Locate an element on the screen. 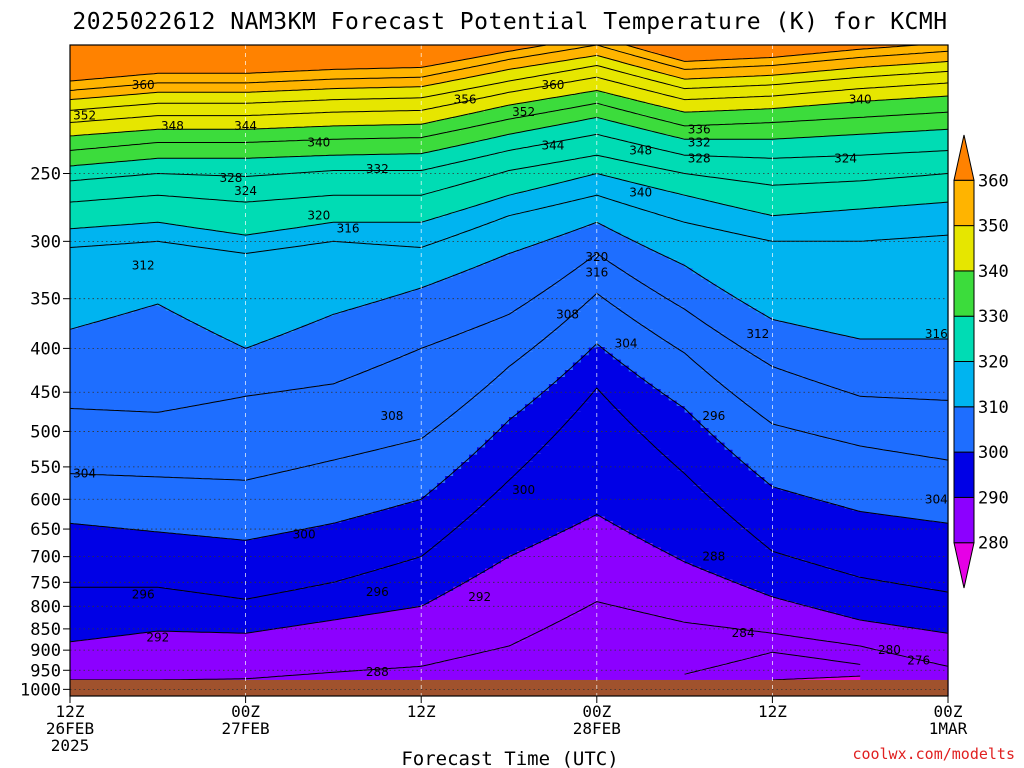 This screenshot has width=1024, height=768. colorbar-label: 300 is located at coordinates (993, 453).